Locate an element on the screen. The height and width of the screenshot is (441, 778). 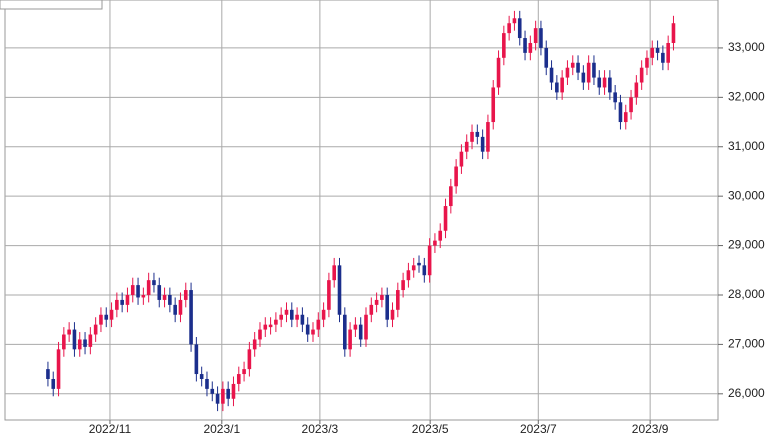
y-tick-label: 27,000 is located at coordinates (746, 344).